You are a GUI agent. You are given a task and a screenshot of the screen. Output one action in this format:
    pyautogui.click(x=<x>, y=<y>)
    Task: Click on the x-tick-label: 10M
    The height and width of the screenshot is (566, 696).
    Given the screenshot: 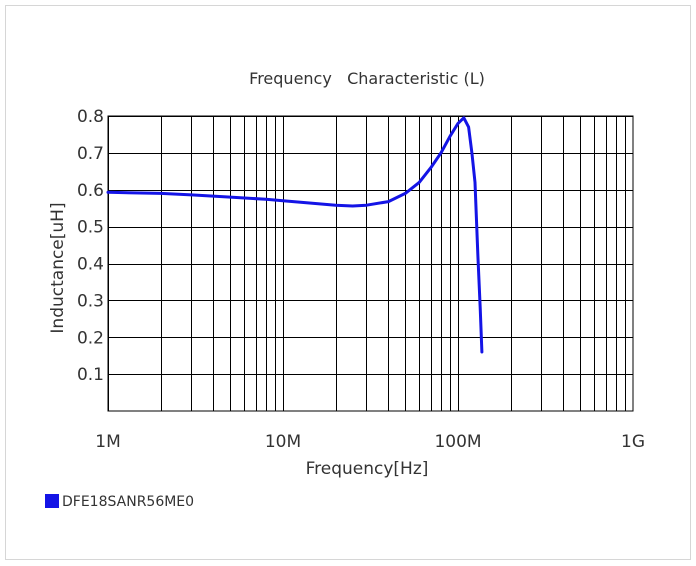 What is the action you would take?
    pyautogui.click(x=283, y=442)
    